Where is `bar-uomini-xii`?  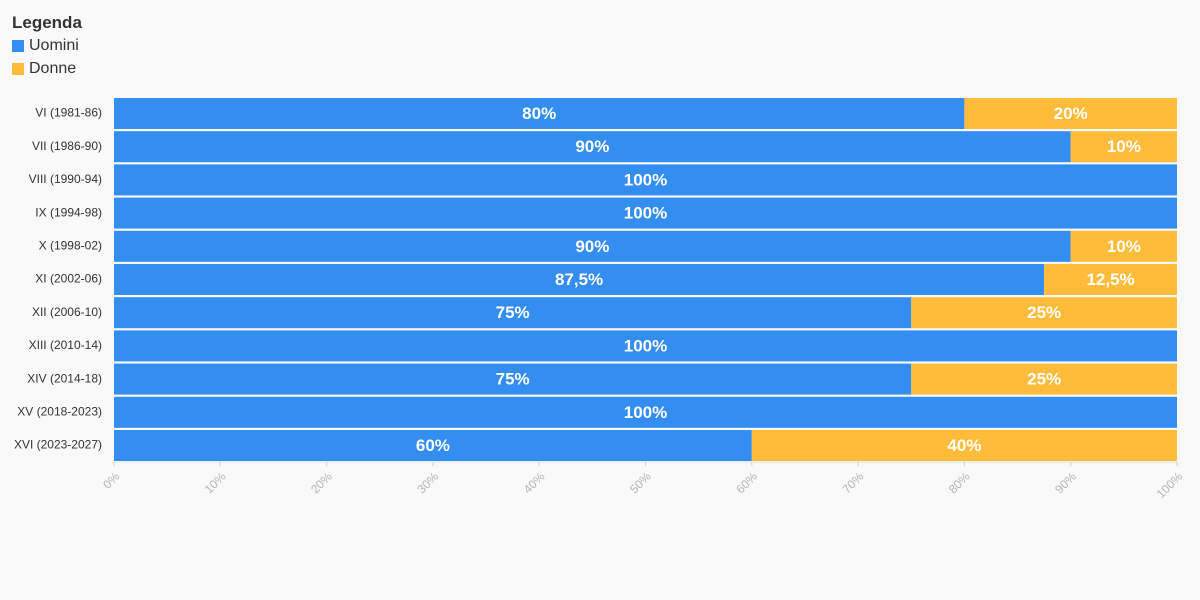
bar-uomini-xii is located at coordinates (513, 313).